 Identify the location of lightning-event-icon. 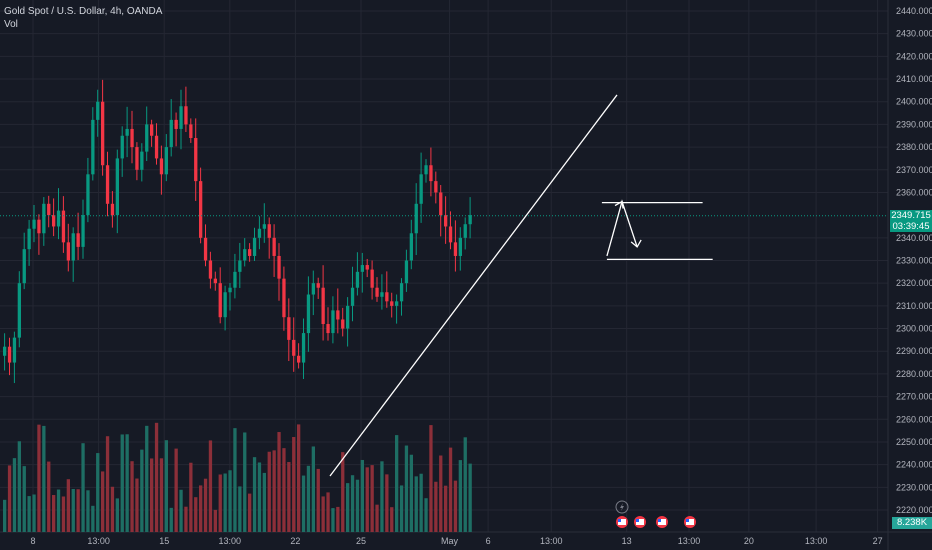
(622, 507).